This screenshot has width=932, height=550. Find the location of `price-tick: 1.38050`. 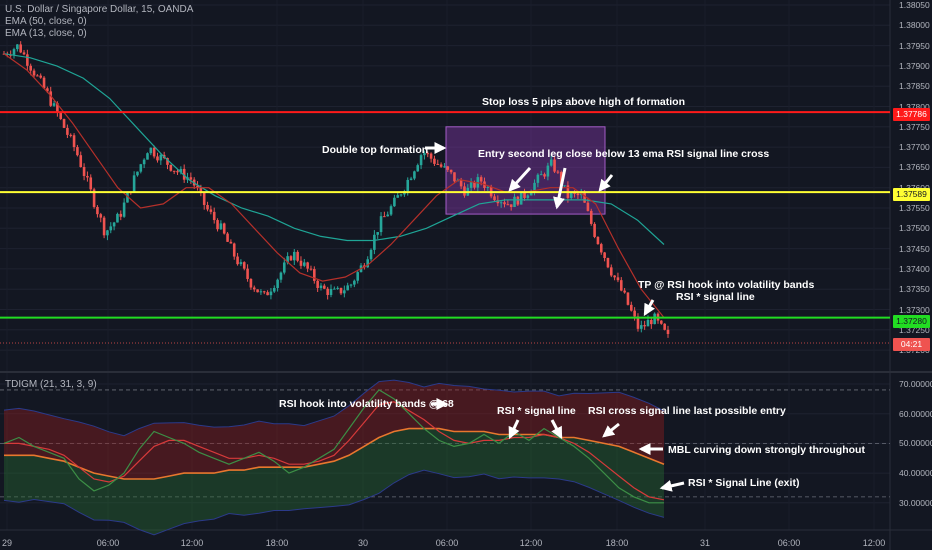

price-tick: 1.38050 is located at coordinates (914, 5).